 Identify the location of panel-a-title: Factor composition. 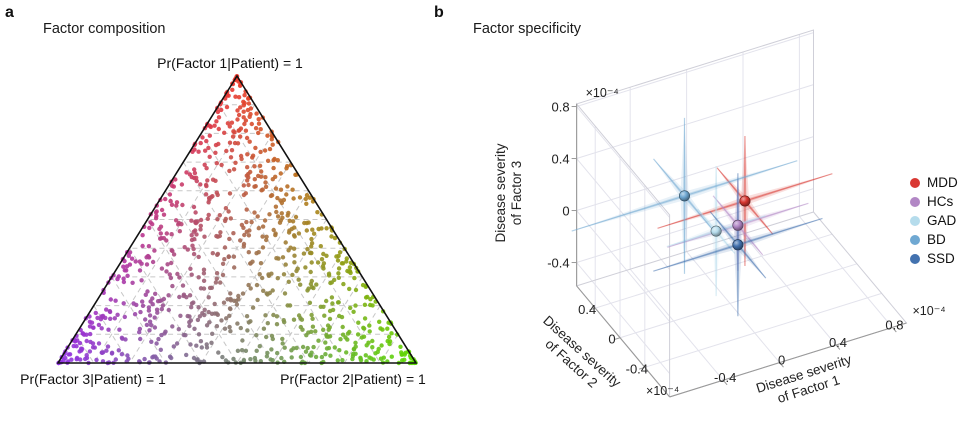
(104, 29).